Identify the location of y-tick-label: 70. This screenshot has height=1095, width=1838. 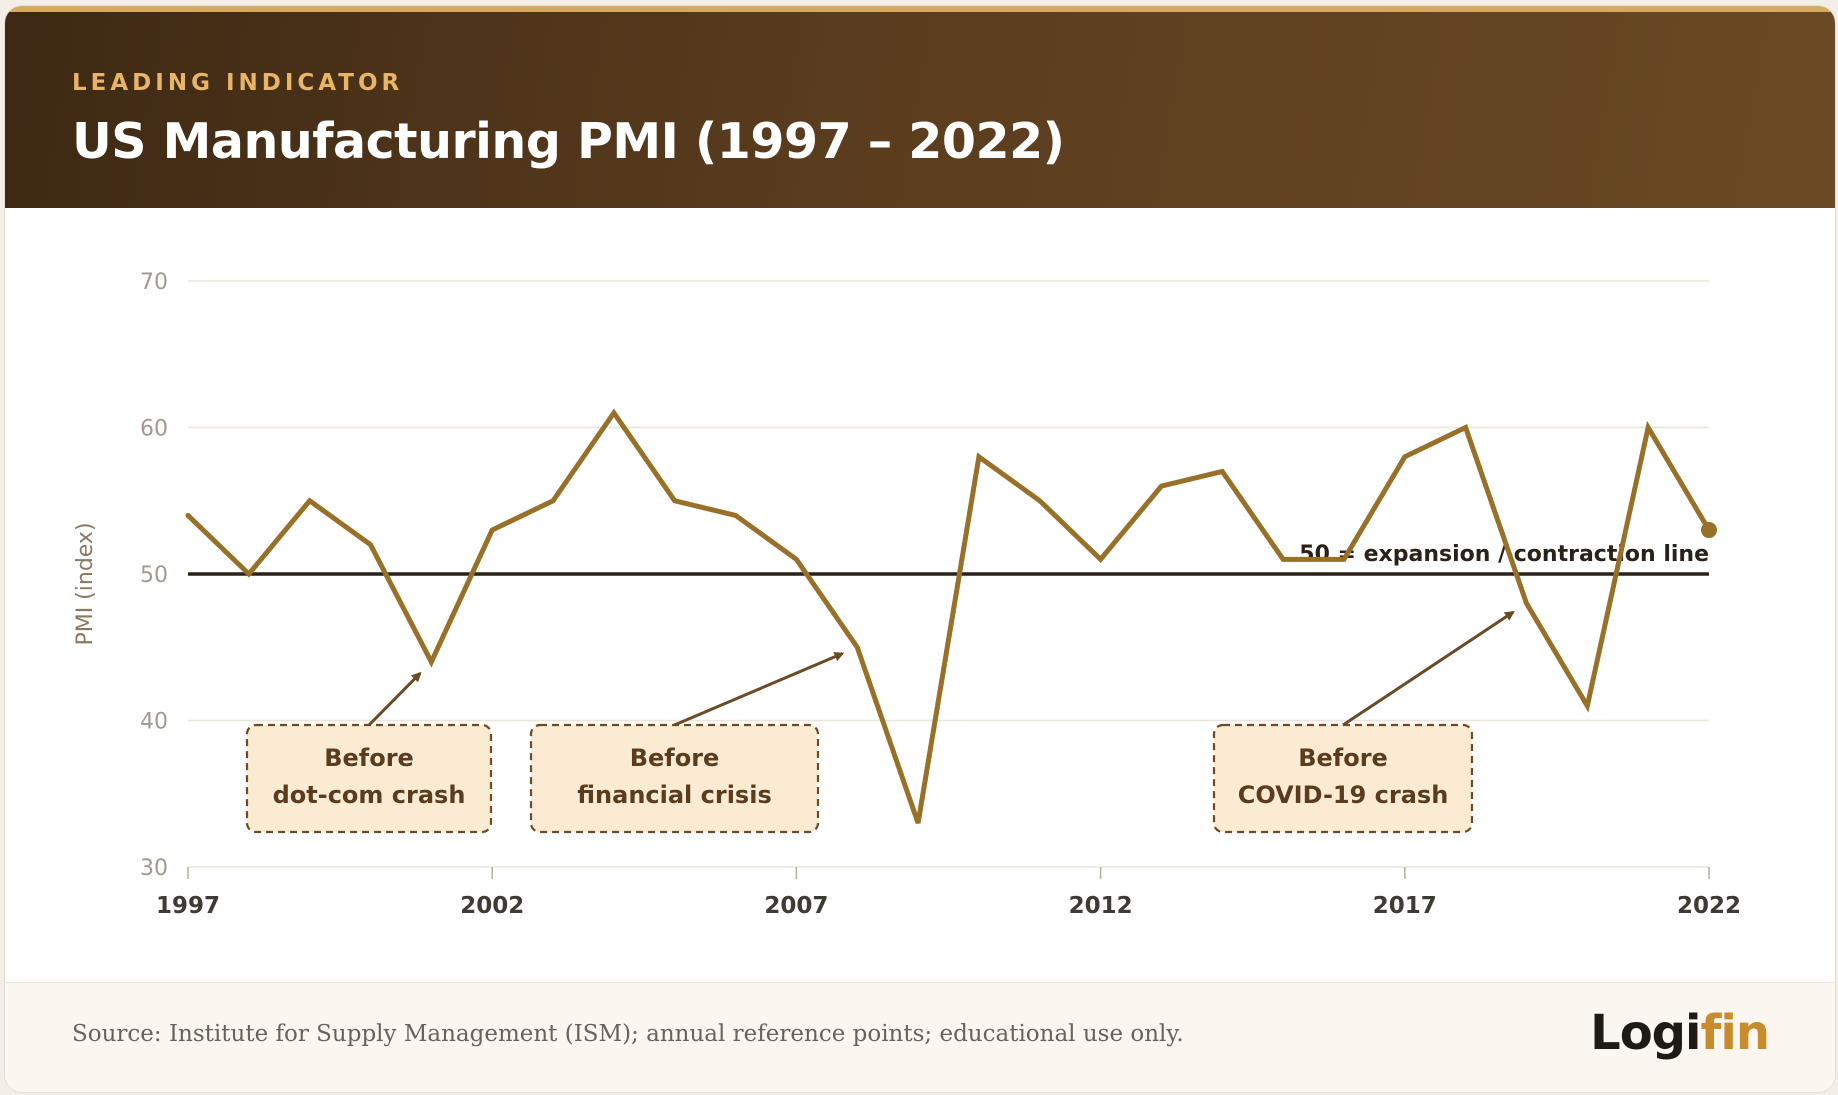
(154, 282).